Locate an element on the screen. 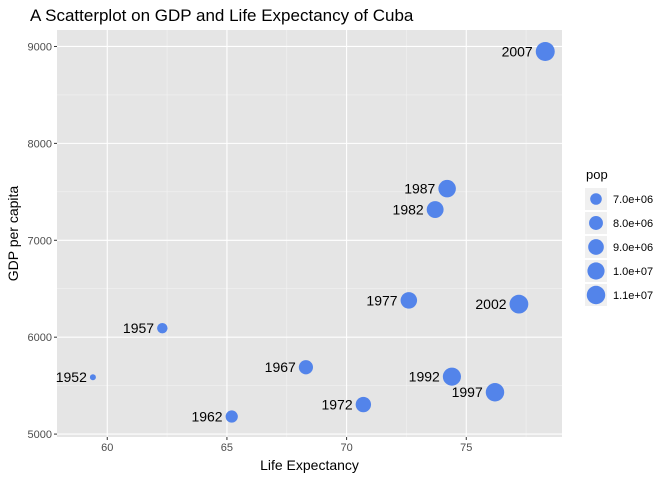 Image resolution: width=672 pixels, height=480 pixels. data-point-label: 1967 is located at coordinates (280, 367).